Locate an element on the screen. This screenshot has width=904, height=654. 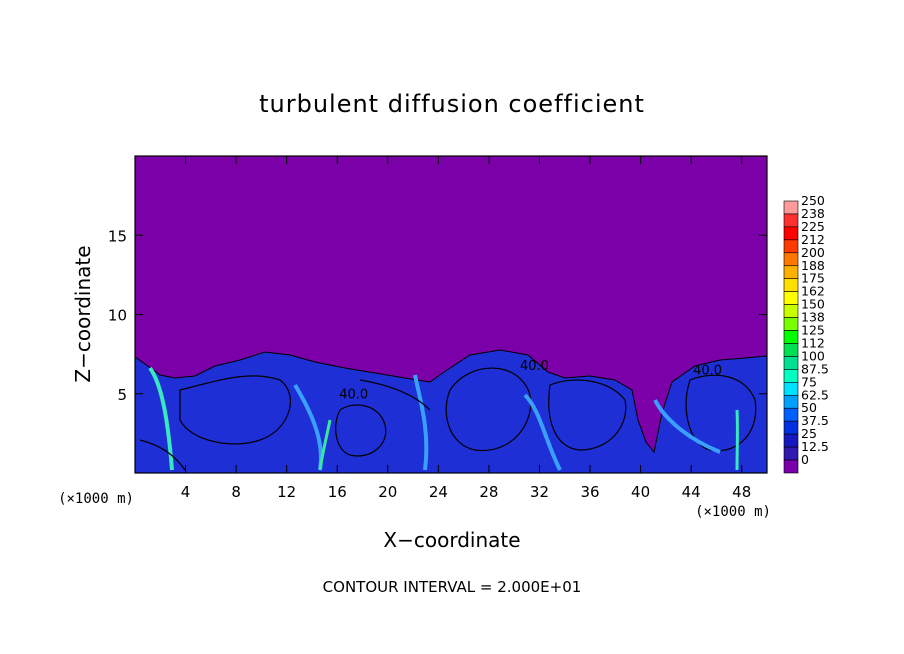
colorbar-label: 50 is located at coordinates (809, 407).